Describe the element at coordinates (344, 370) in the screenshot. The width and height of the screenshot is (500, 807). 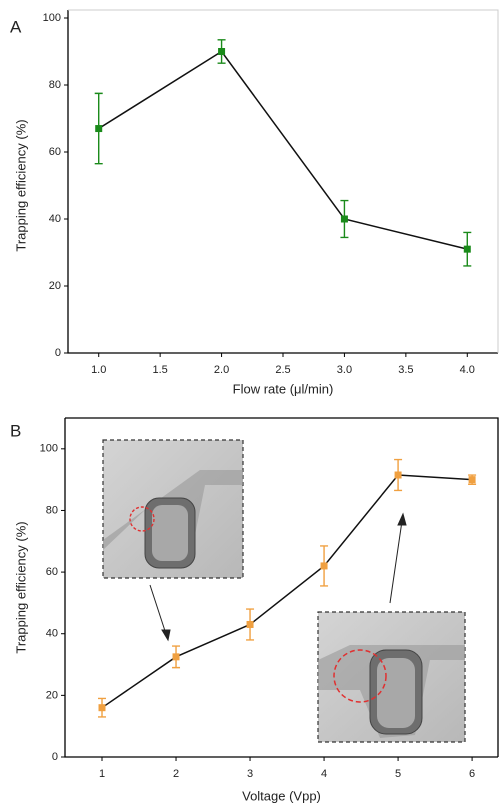
I see `x-tick-label: 3.0` at that location.